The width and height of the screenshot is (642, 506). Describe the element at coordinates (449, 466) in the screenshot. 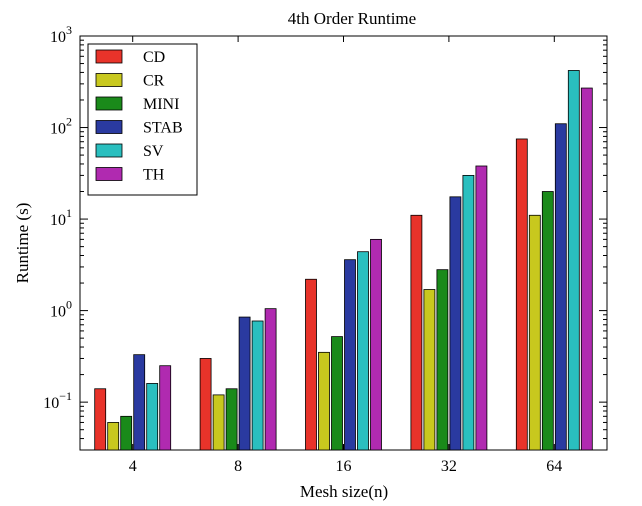

I see `x-tick-label: 32` at that location.